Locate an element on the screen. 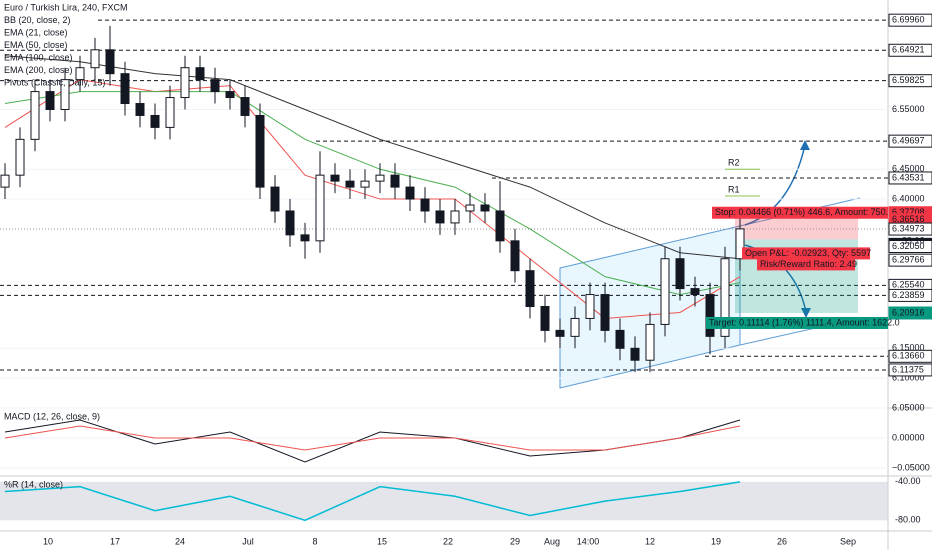  arrow-head is located at coordinates (805, 145).